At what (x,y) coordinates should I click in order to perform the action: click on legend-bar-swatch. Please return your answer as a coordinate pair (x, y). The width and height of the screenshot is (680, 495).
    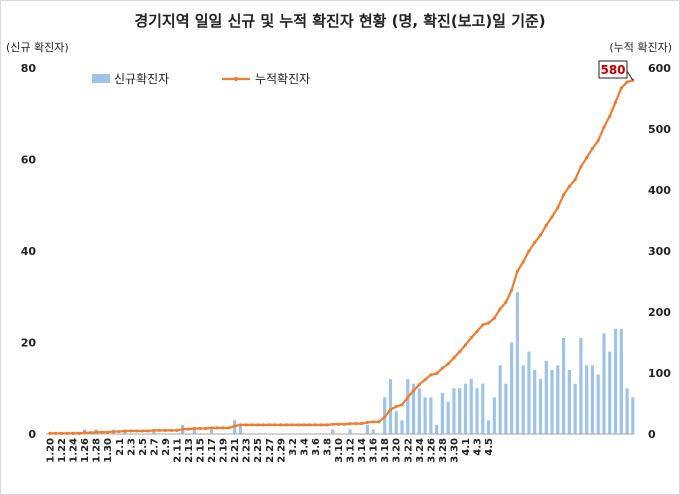
    Looking at the image, I should click on (101, 78).